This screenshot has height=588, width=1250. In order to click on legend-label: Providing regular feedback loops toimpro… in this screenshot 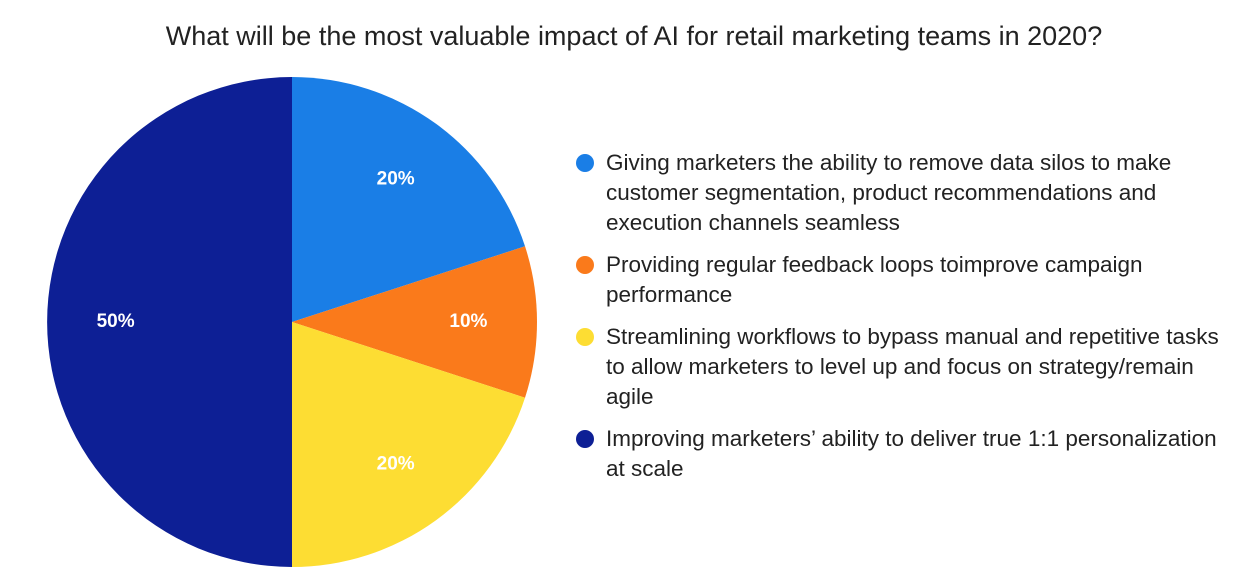, I will do `click(874, 279)`.